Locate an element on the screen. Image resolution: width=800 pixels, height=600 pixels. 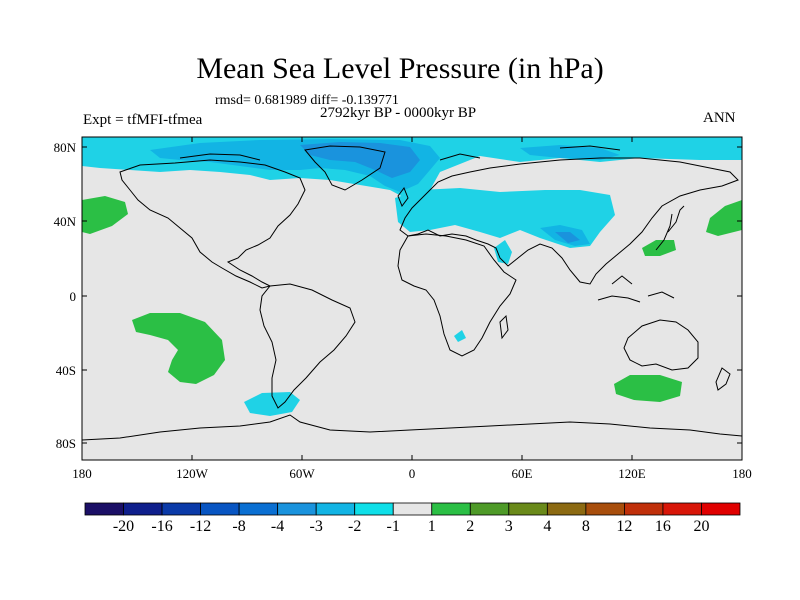
lat-label-40s: 40S is located at coordinates (65, 370).